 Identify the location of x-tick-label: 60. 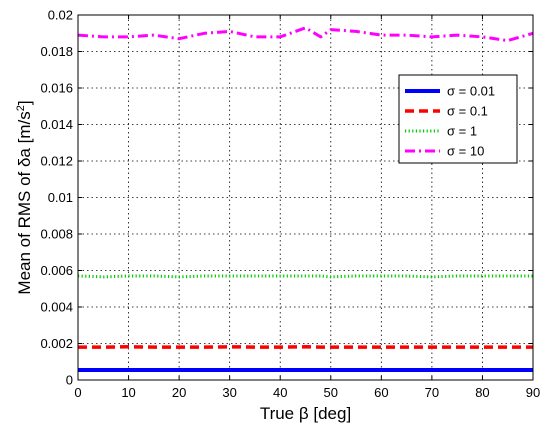
(381, 392).